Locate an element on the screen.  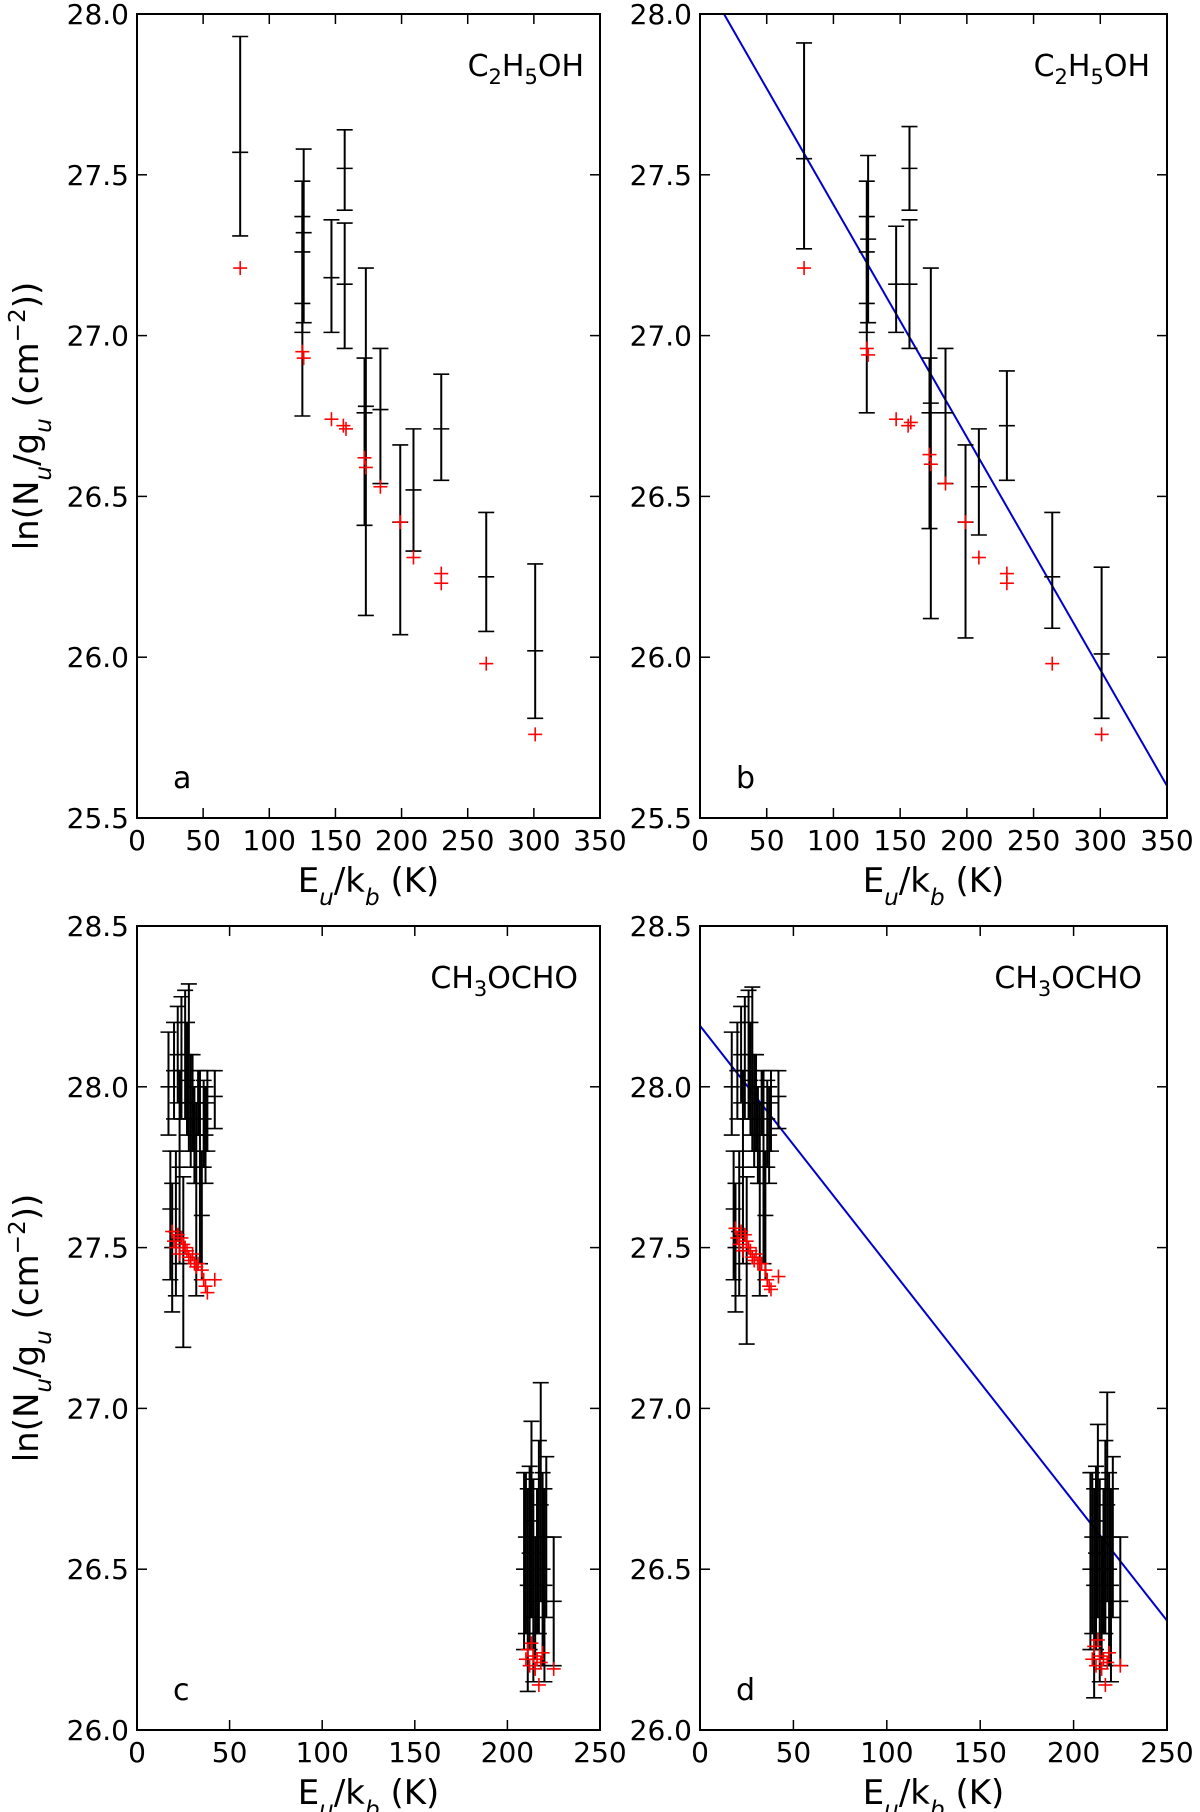
x-tick-label: 200 is located at coordinates (401, 840).